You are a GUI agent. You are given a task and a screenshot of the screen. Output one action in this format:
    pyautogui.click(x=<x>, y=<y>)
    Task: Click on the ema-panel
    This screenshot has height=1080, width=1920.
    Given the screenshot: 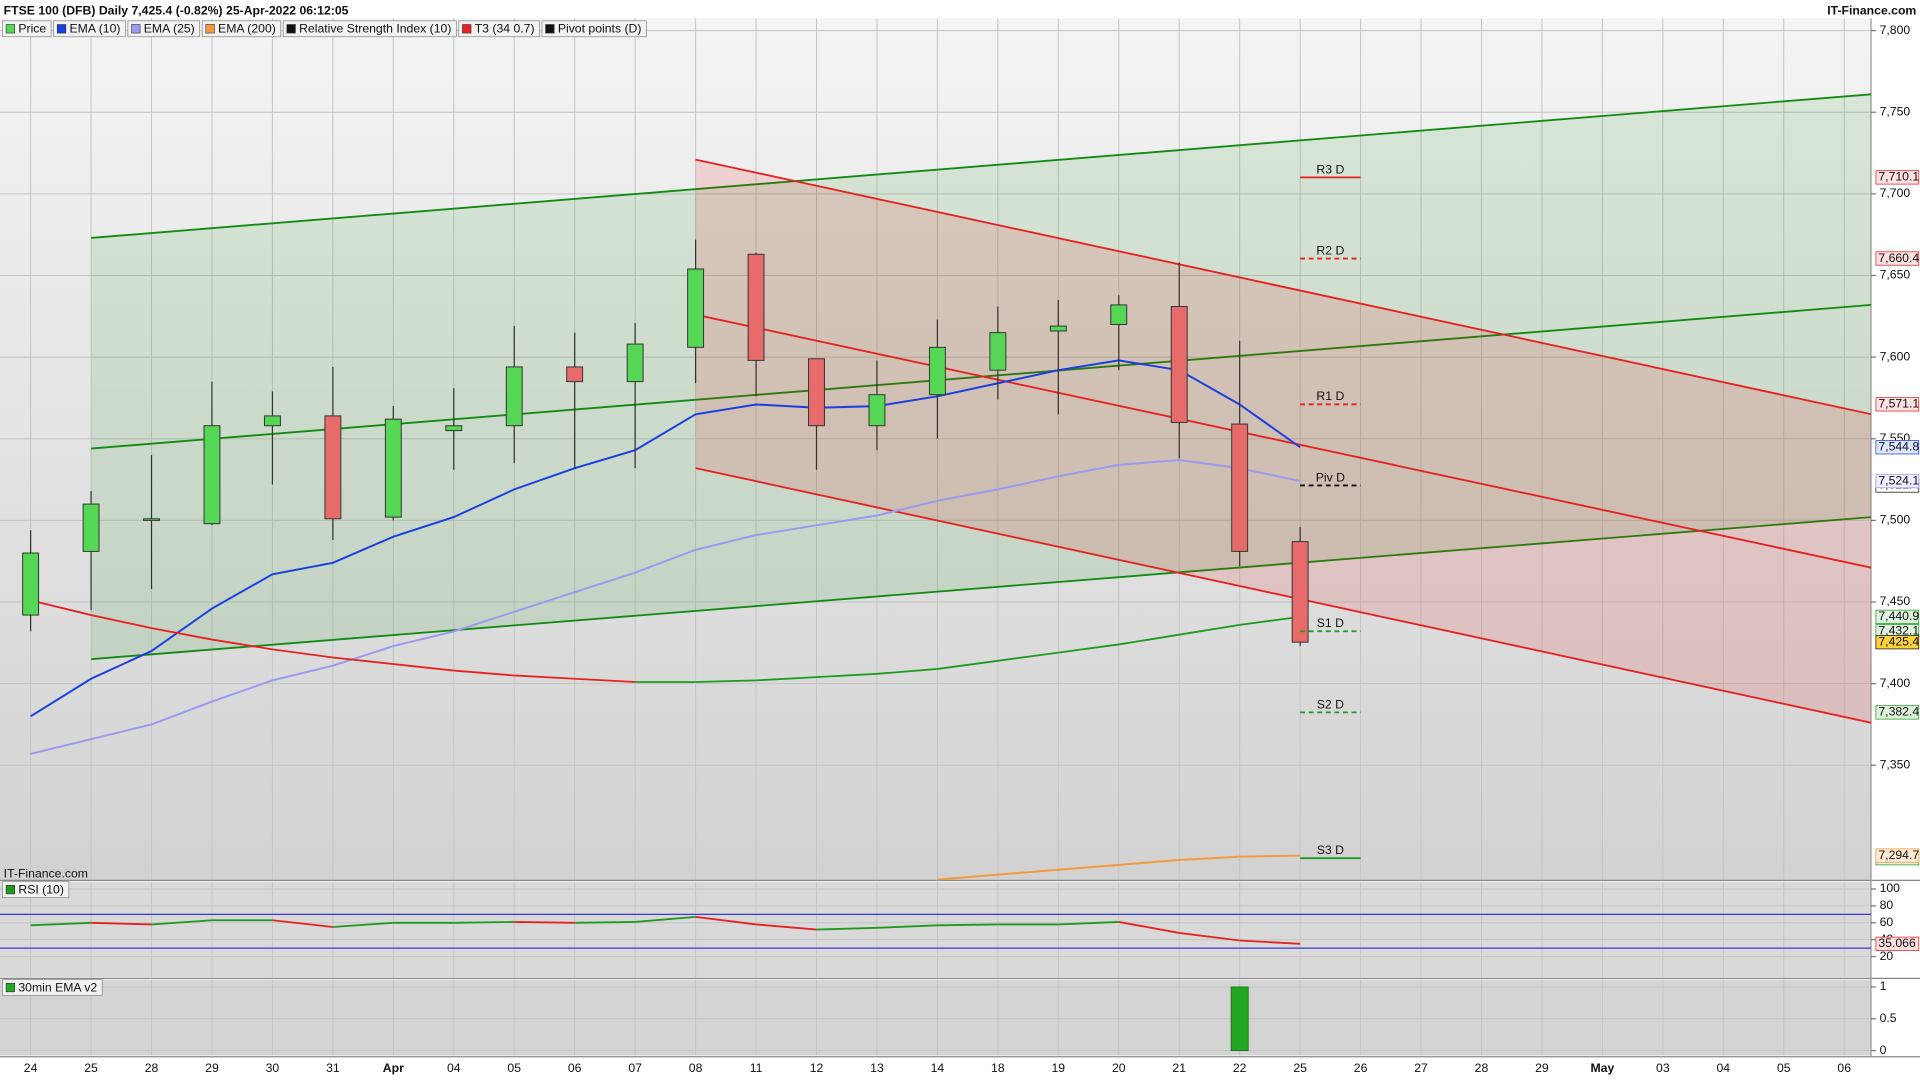 What is the action you would take?
    pyautogui.click(x=936, y=1017)
    